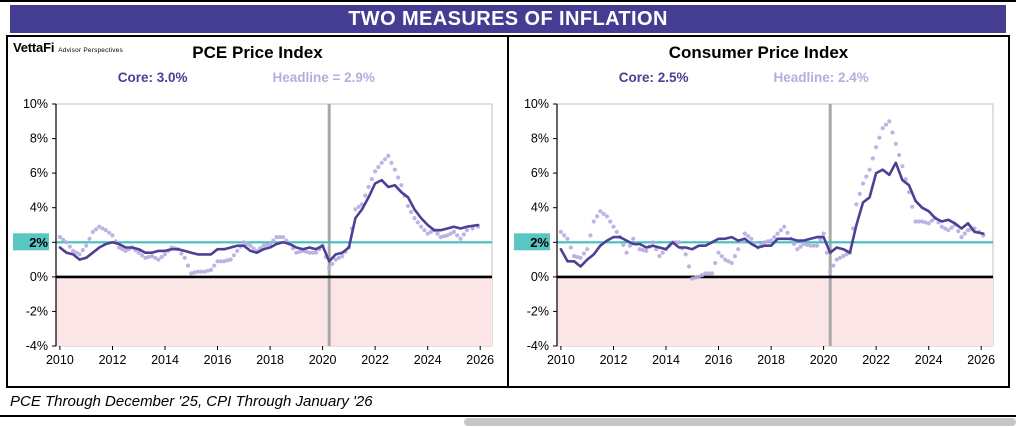 This screenshot has width=1016, height=427. I want to click on cpi-chart-title: Consumer Price Index, so click(758, 52).